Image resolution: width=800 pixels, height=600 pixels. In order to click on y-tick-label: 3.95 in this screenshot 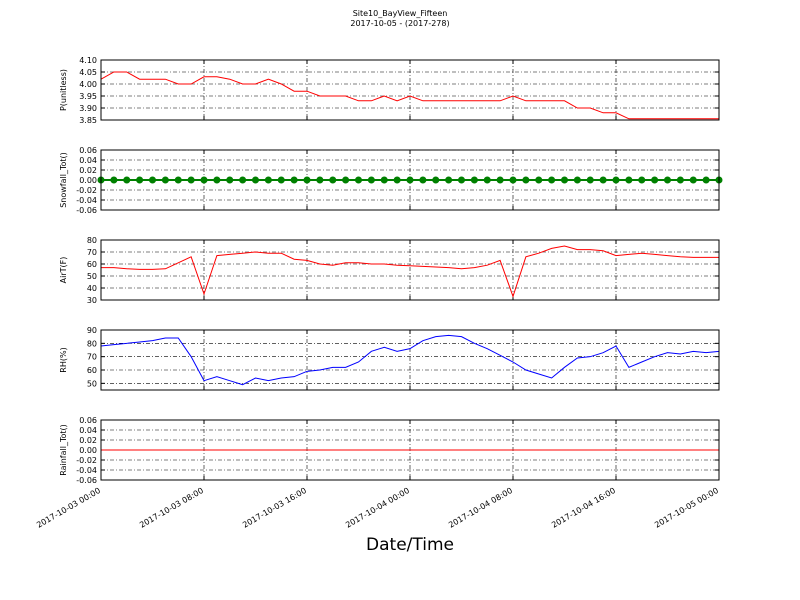, I will do `click(88, 96)`.